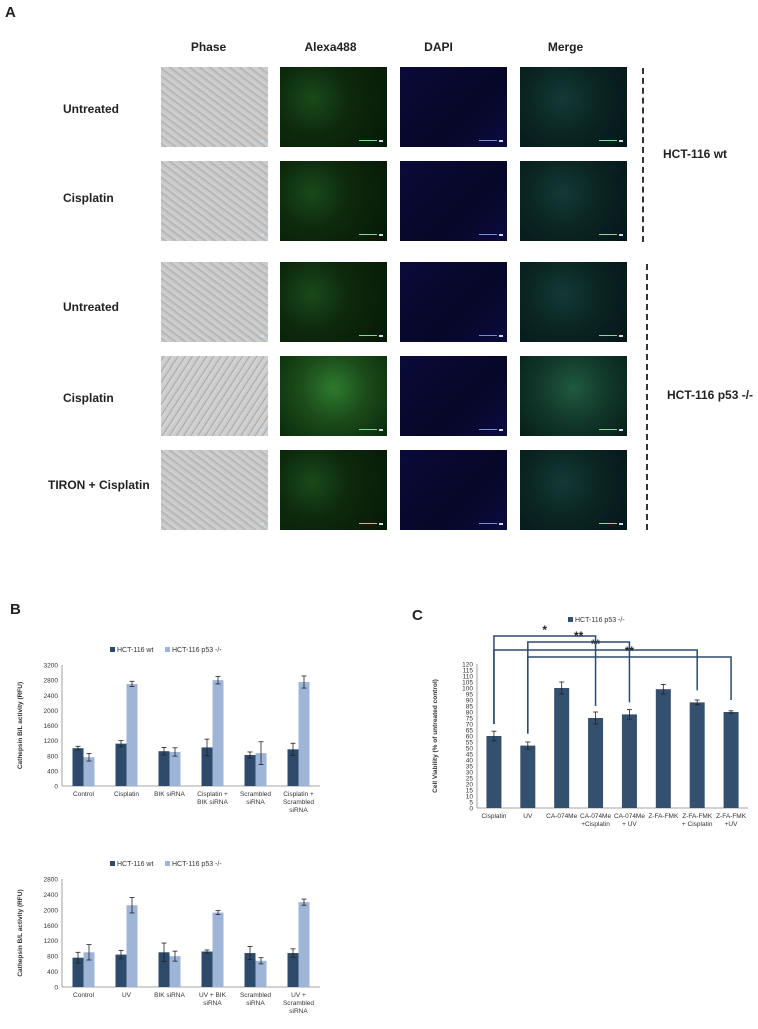  What do you see at coordinates (470, 695) in the screenshot?
I see `y-tick-label: 95` at bounding box center [470, 695].